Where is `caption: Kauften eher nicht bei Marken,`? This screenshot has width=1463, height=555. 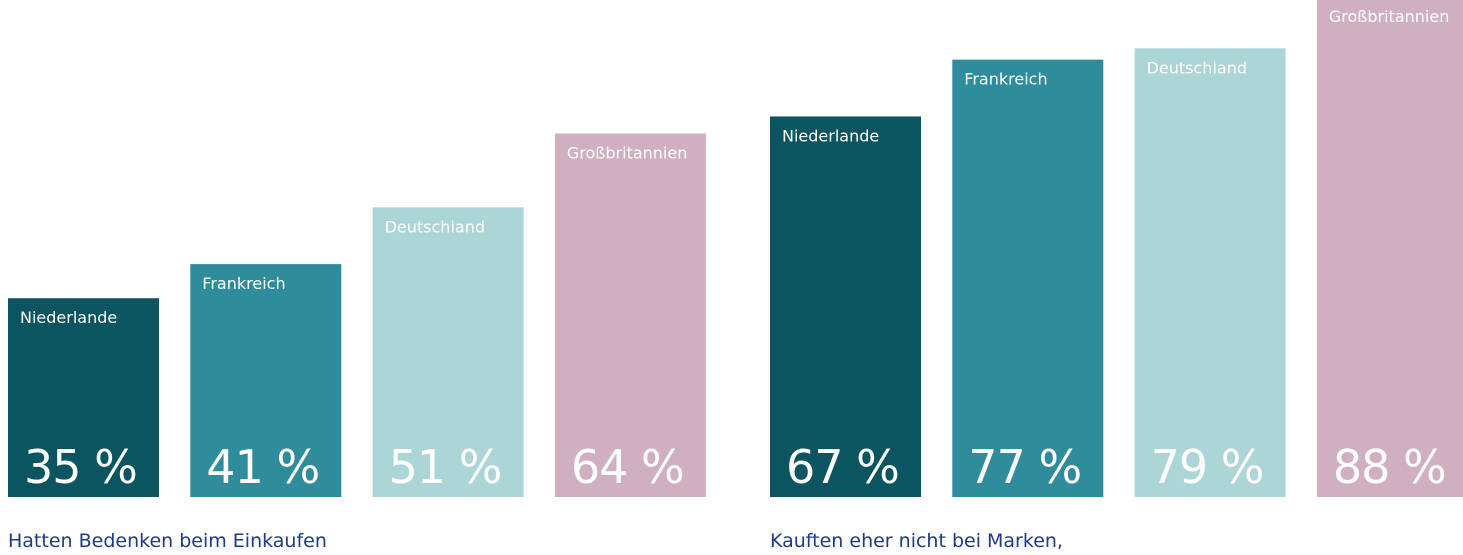
caption: Kauften eher nicht bei Marken, is located at coordinates (916, 541).